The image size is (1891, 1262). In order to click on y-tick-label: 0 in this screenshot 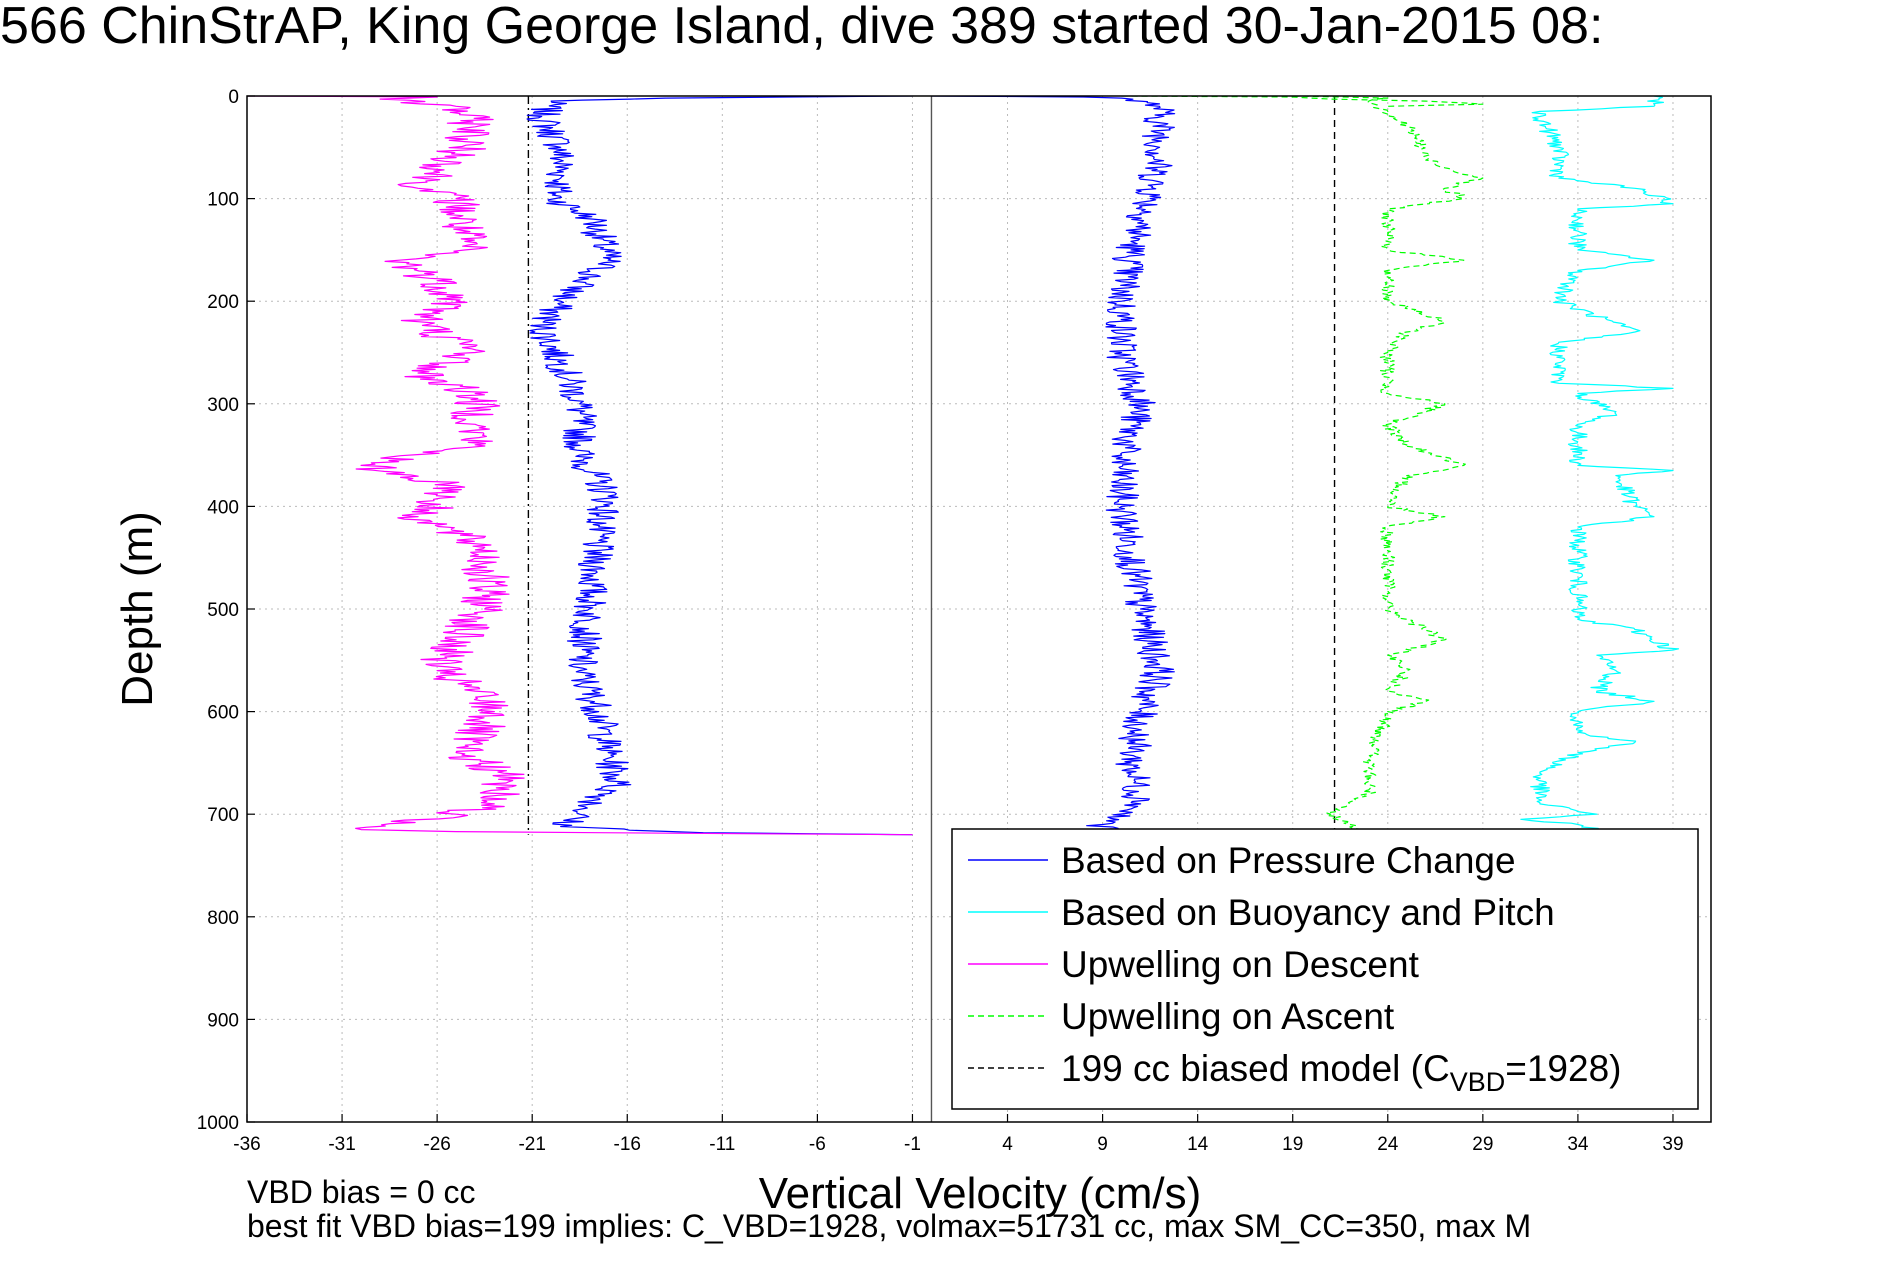, I will do `click(233, 97)`.